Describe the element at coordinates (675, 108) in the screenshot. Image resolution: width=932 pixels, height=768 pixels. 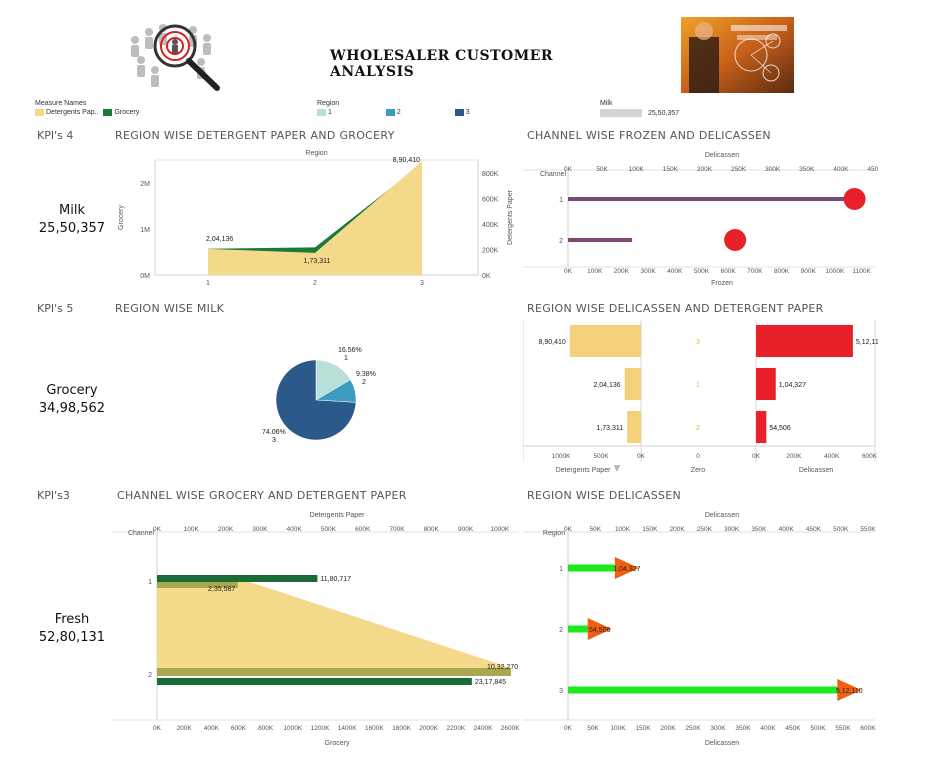
I see `milk-legend: Milk 25,50,357` at that location.